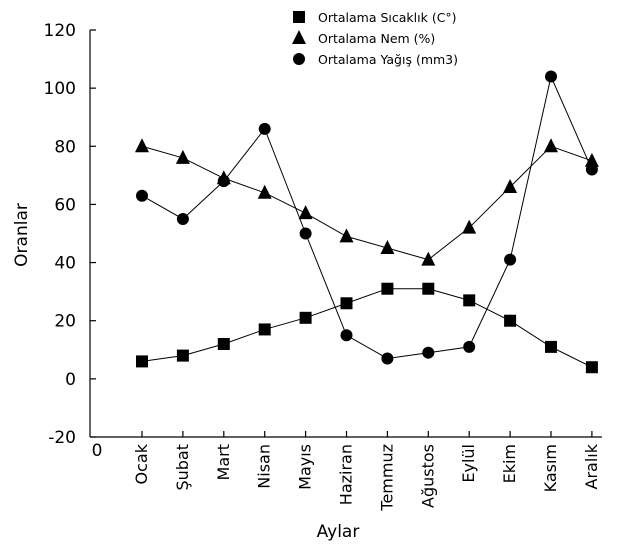 The image size is (619, 546). I want to click on series-square, so click(367, 328).